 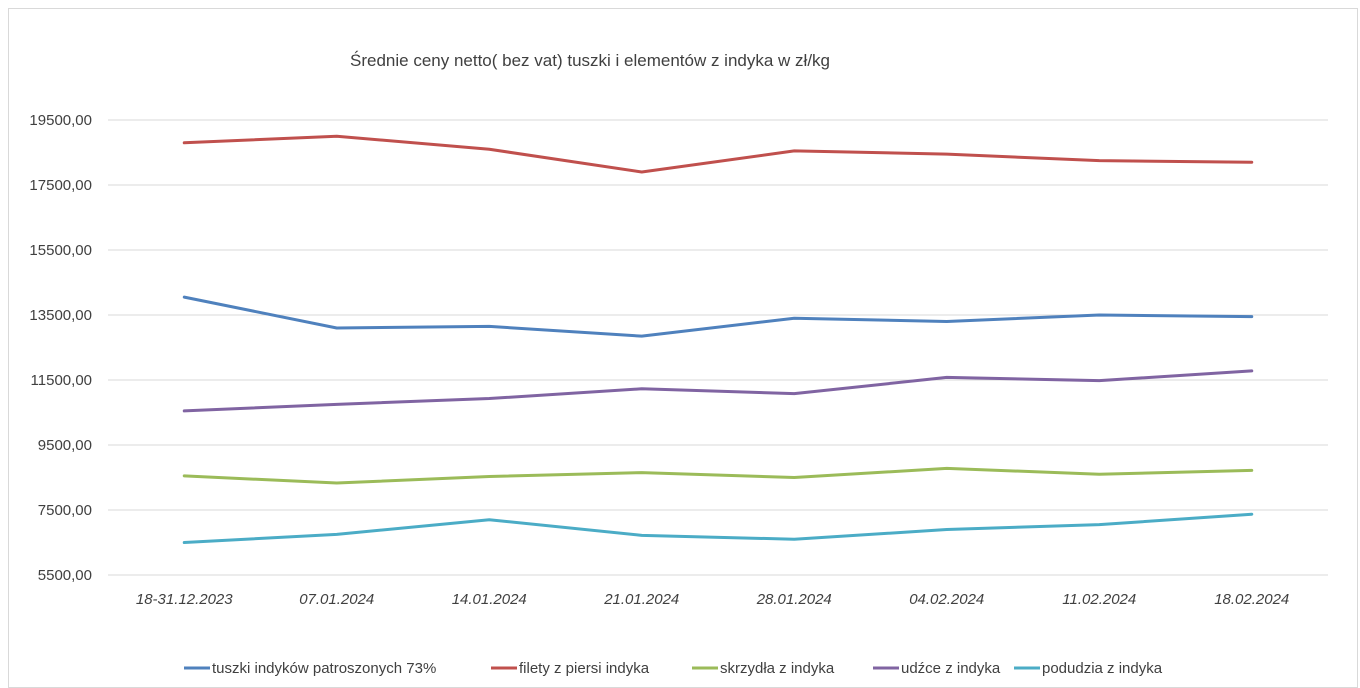 What do you see at coordinates (946, 599) in the screenshot?
I see `x-tick-label: 04.02.2024` at bounding box center [946, 599].